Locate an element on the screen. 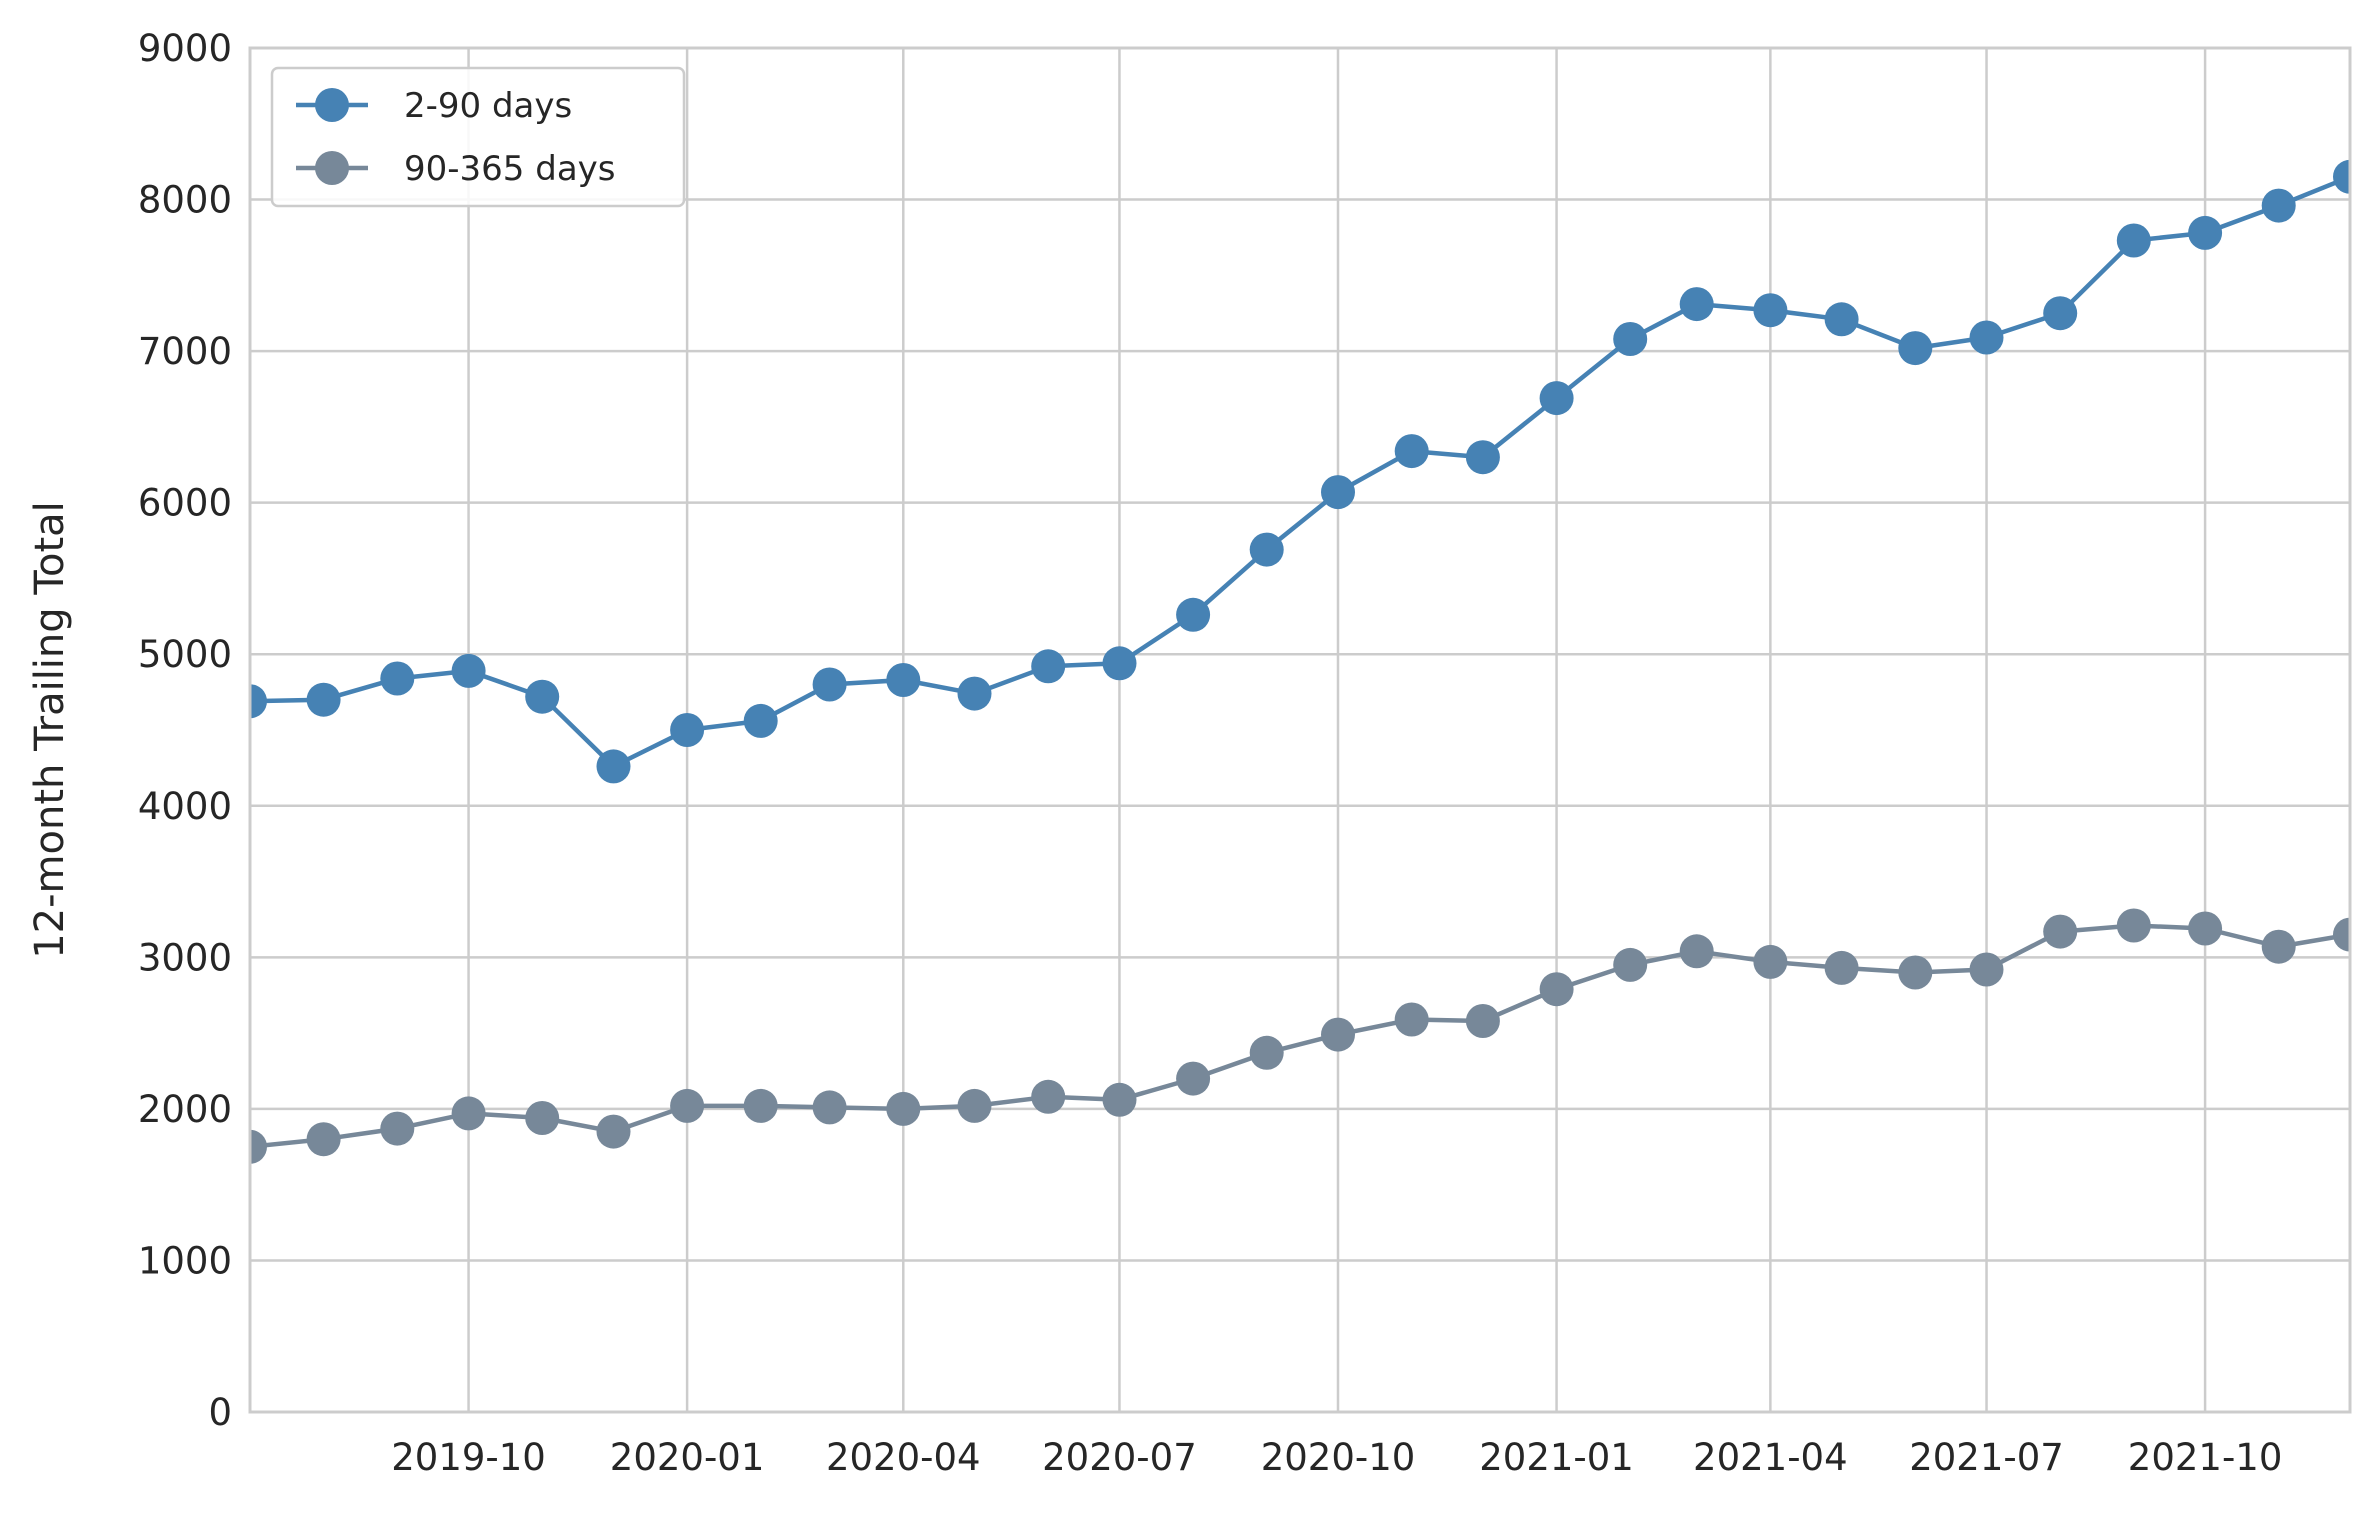 This screenshot has height=1521, width=2373. x-tick-label: 2020-07 is located at coordinates (1119, 1457).